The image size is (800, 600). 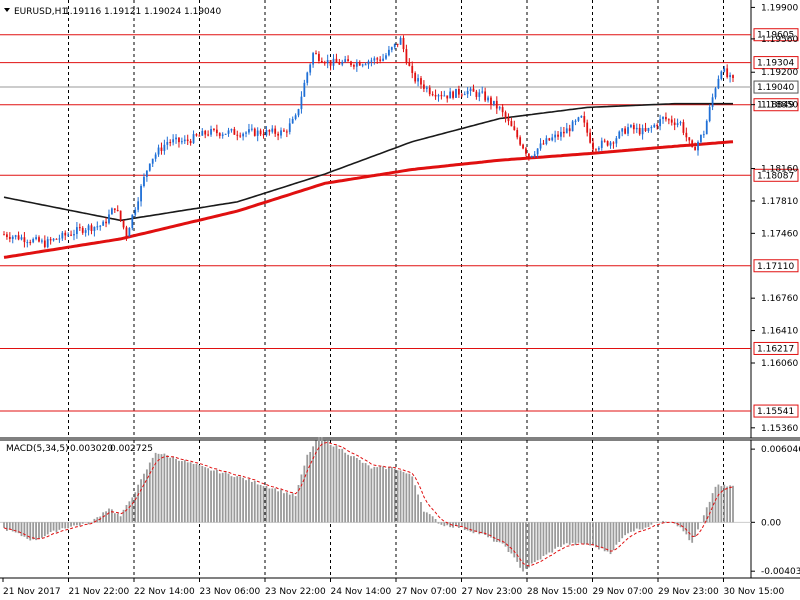 What do you see at coordinates (37, 449) in the screenshot?
I see `macd-label: MACD(5,34,5)` at bounding box center [37, 449].